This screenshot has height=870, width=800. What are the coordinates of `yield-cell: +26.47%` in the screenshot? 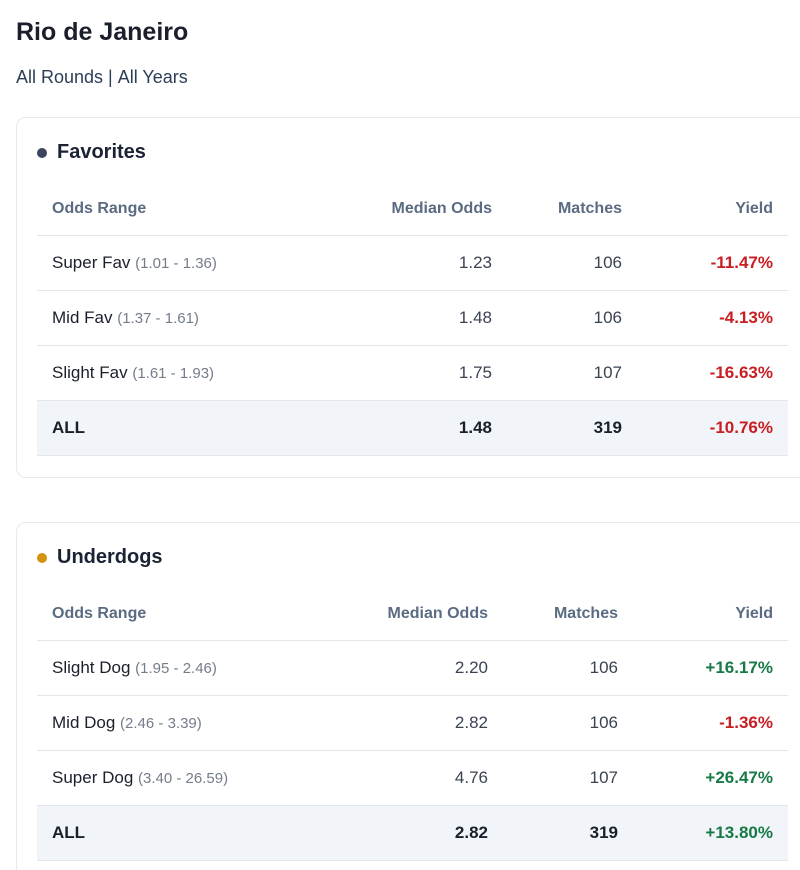 It's located at (710, 778).